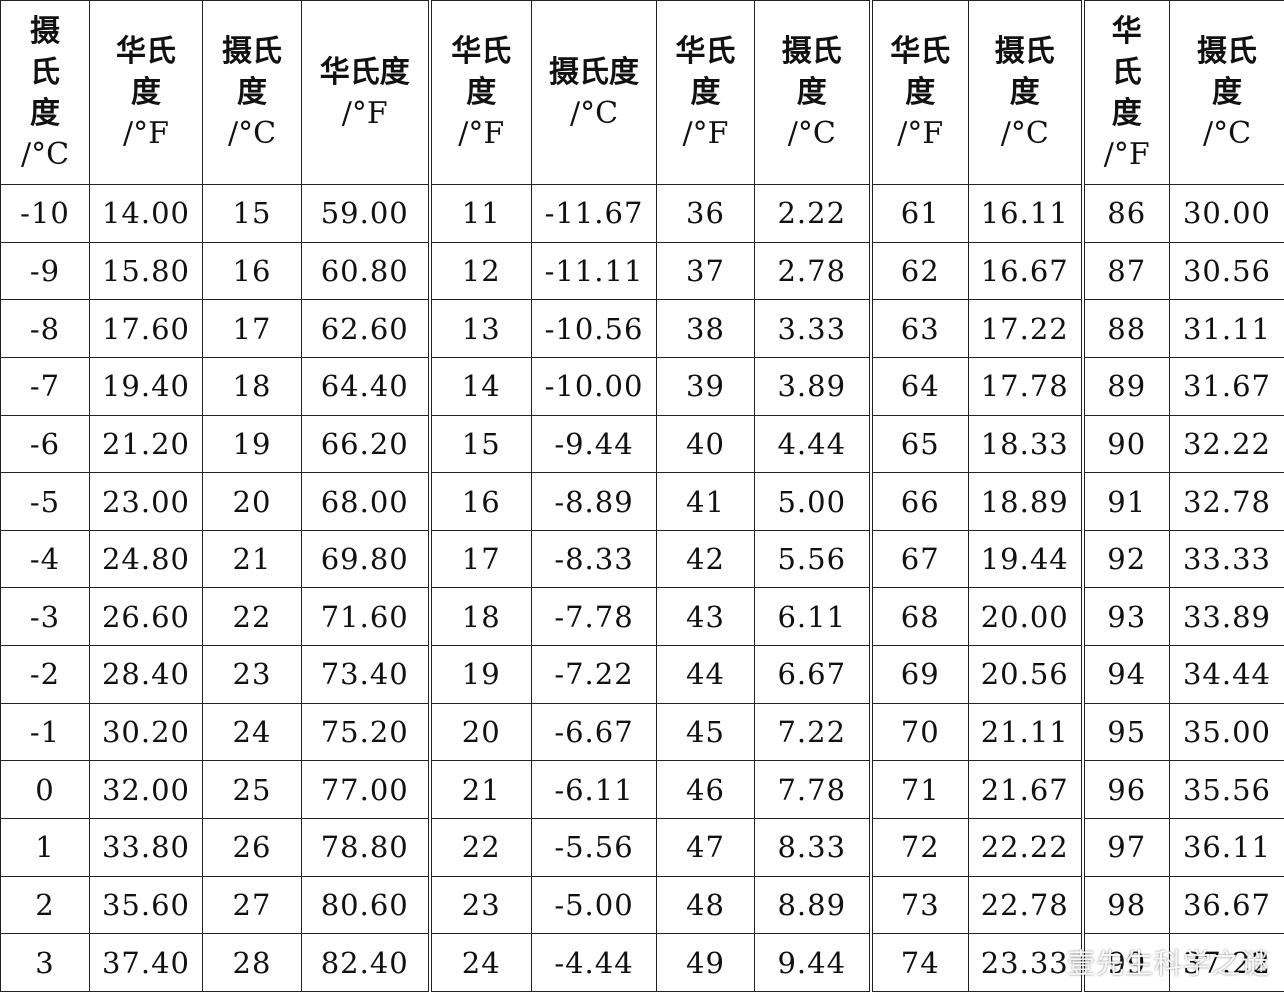  Describe the element at coordinates (918, 732) in the screenshot. I see `table-cell: 70` at that location.